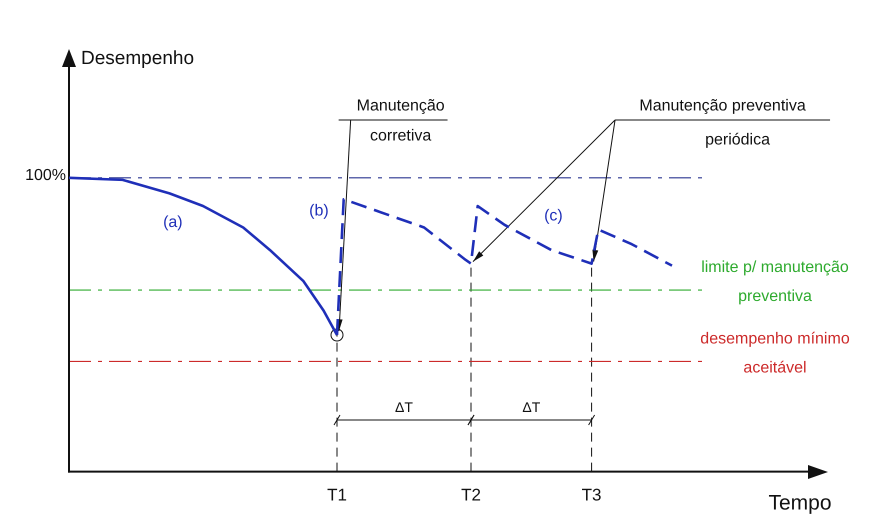 This screenshot has width=892, height=524. I want to click on x-tick-label: T2, so click(471, 494).